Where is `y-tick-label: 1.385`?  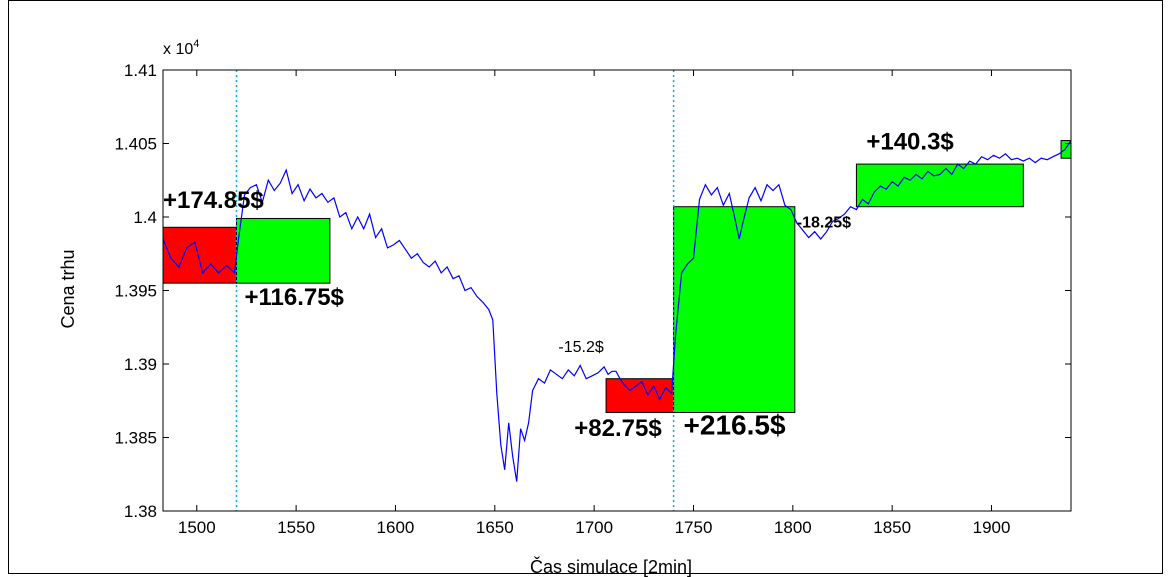 y-tick-label: 1.385 is located at coordinates (135, 438).